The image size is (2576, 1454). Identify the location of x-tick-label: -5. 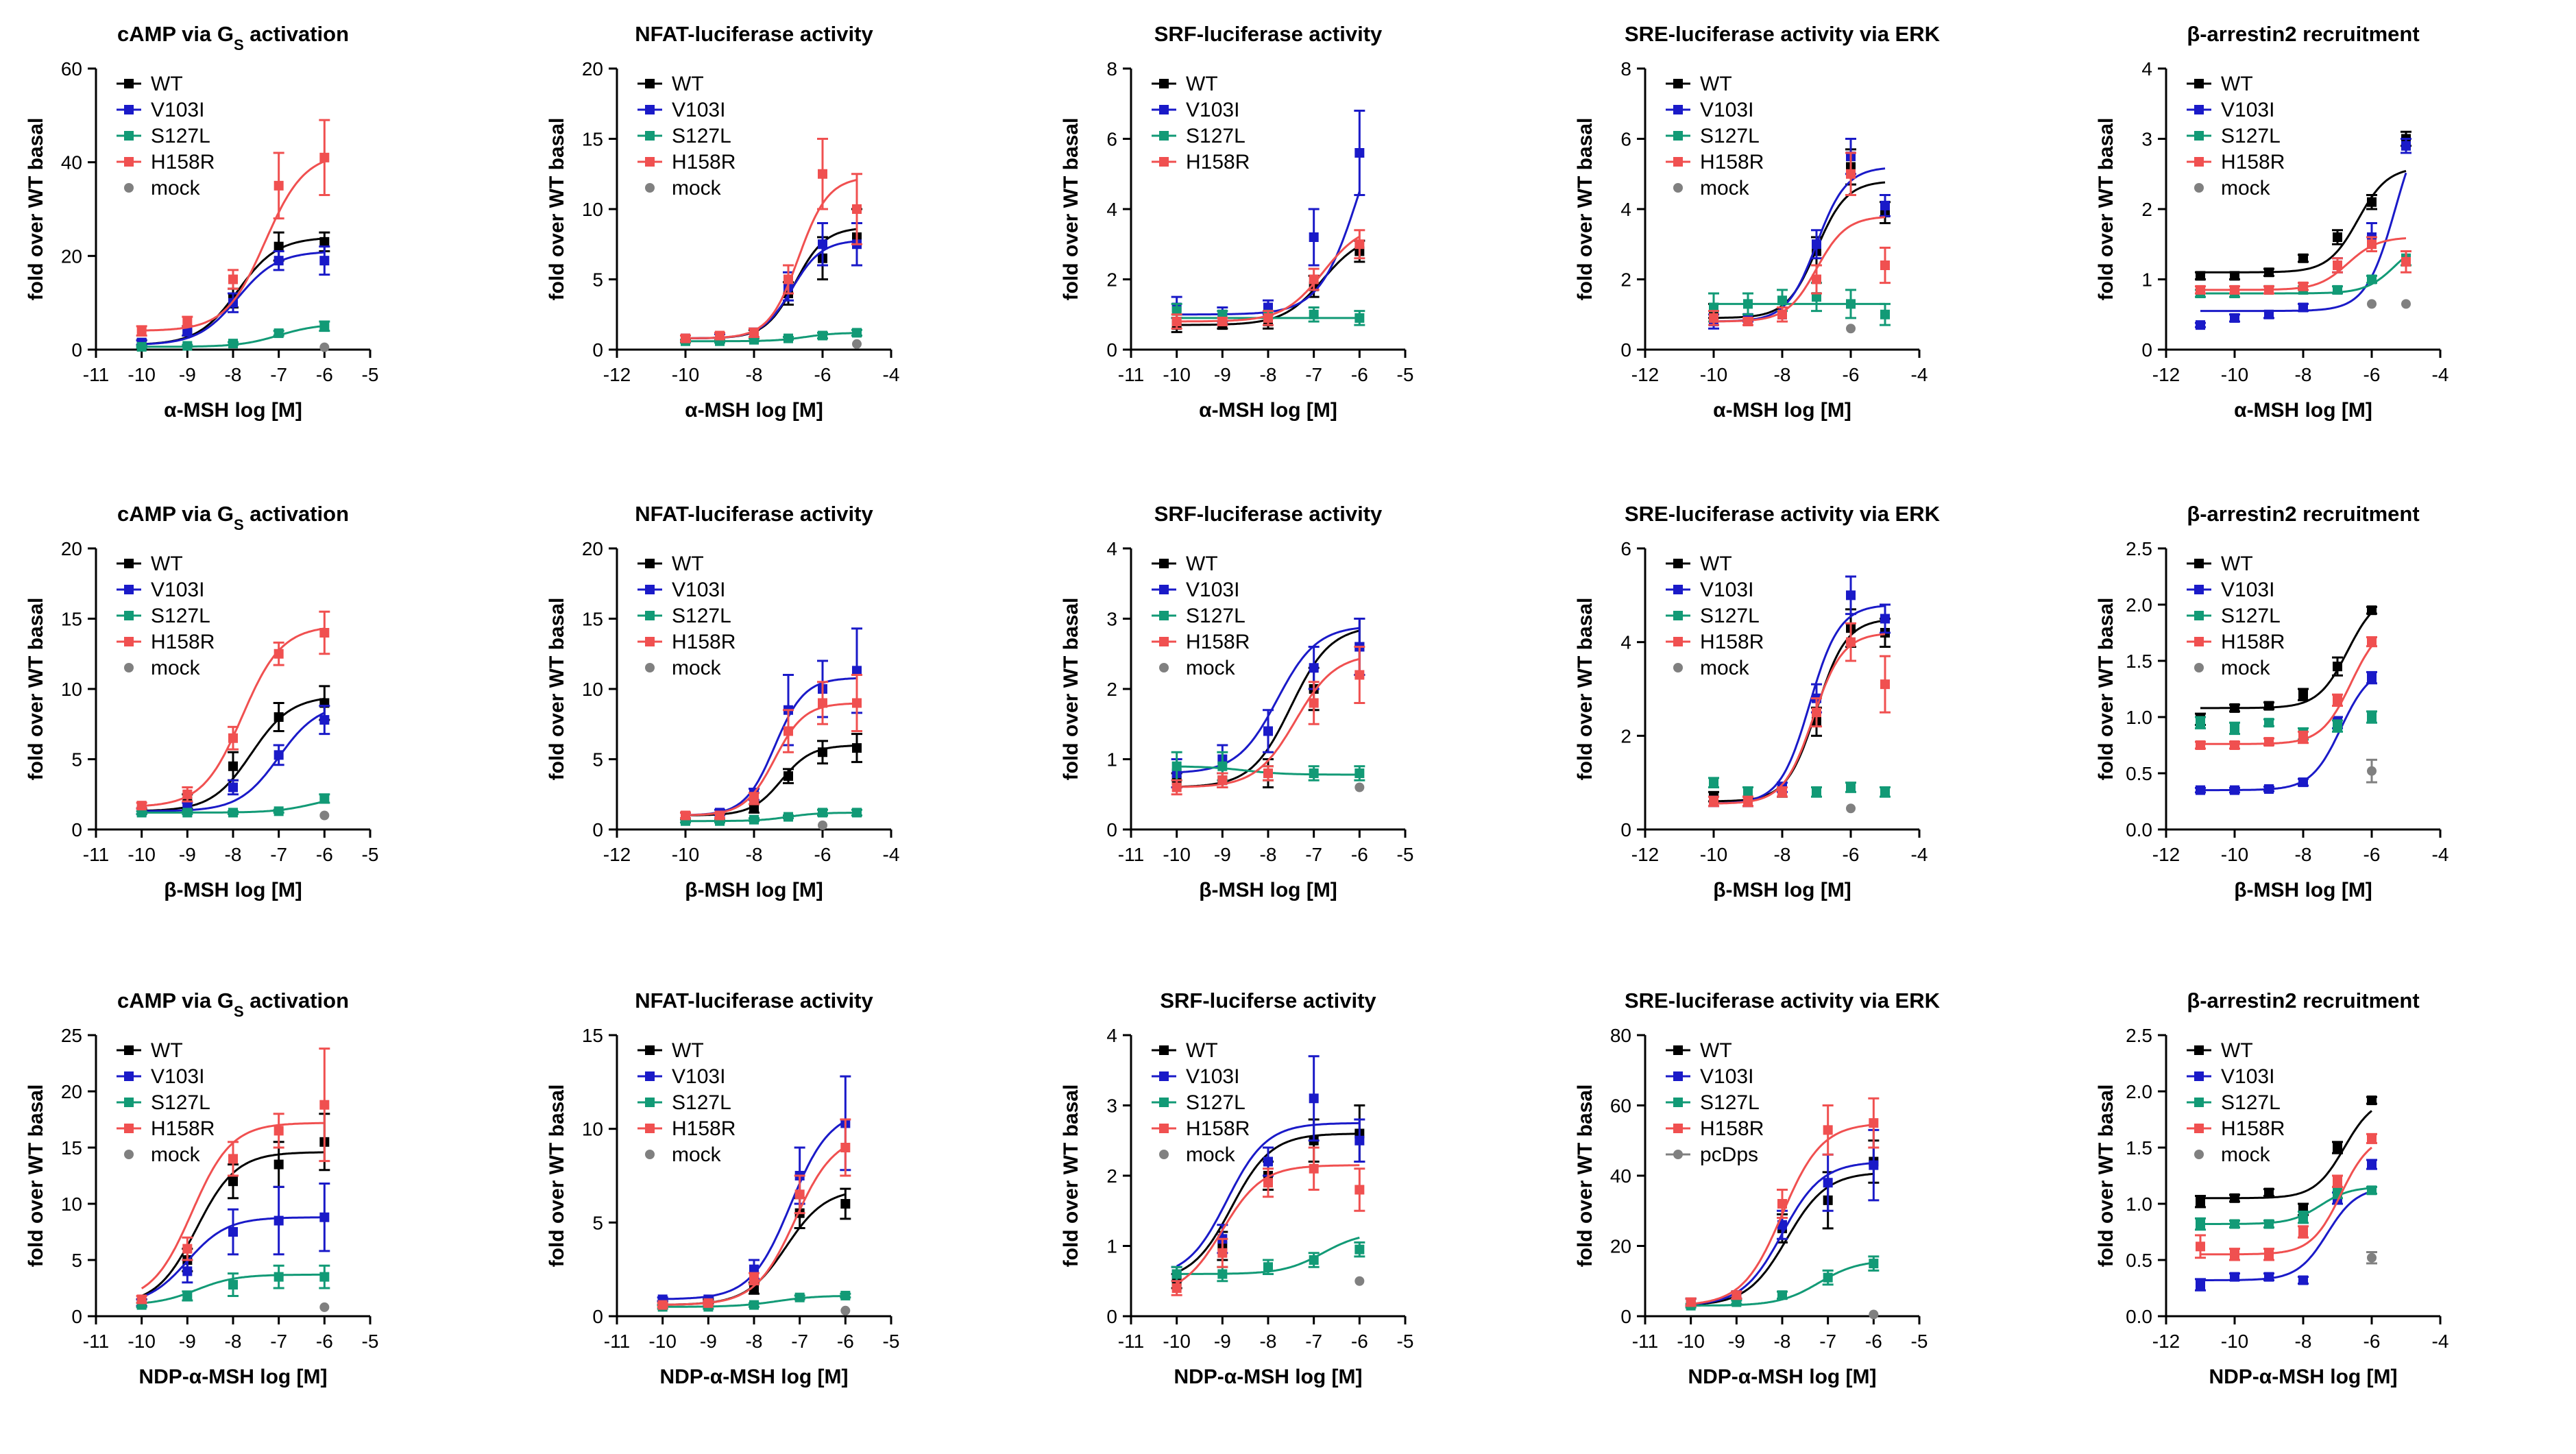
(891, 1342).